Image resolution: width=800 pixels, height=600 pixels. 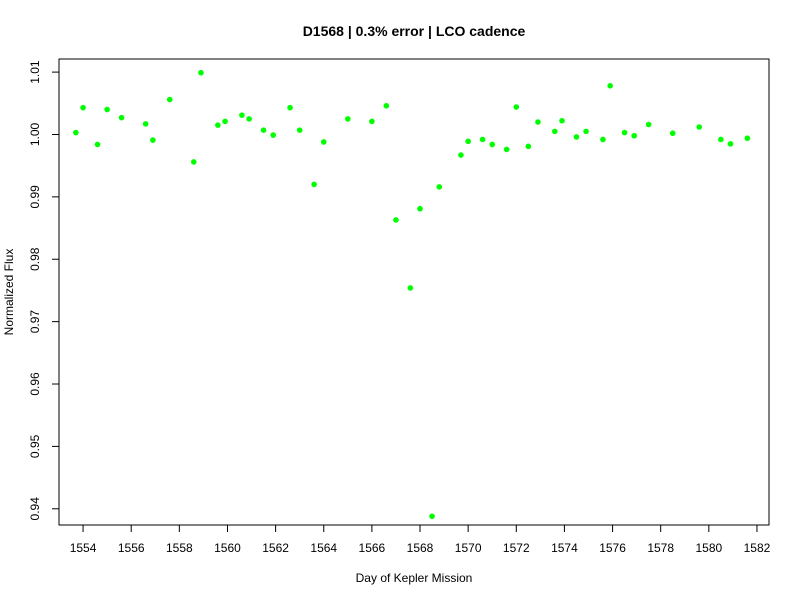 I want to click on x-tick-label: 1574, so click(x=564, y=548).